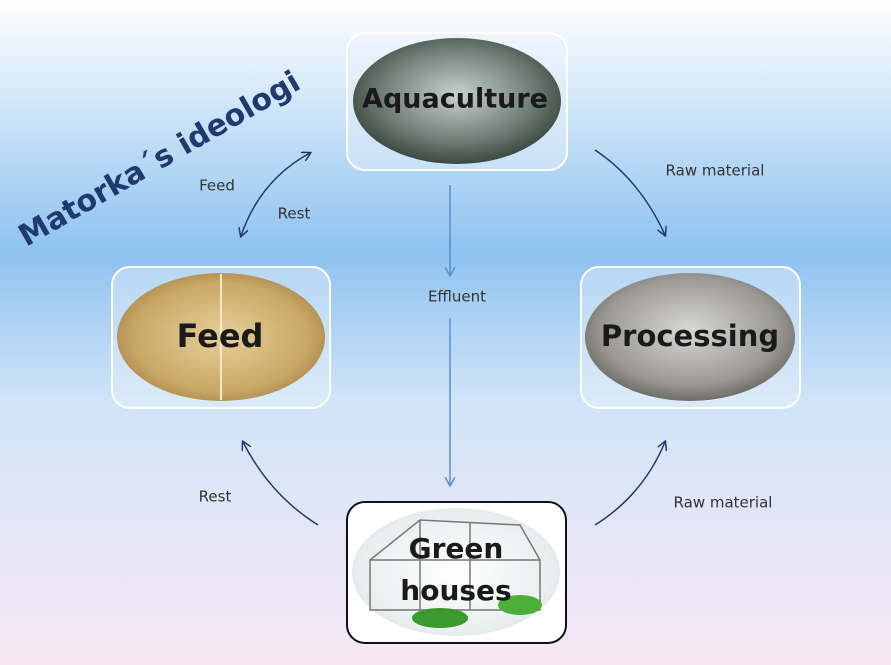 The width and height of the screenshot is (891, 665). I want to click on node-label: Feed, so click(220, 336).